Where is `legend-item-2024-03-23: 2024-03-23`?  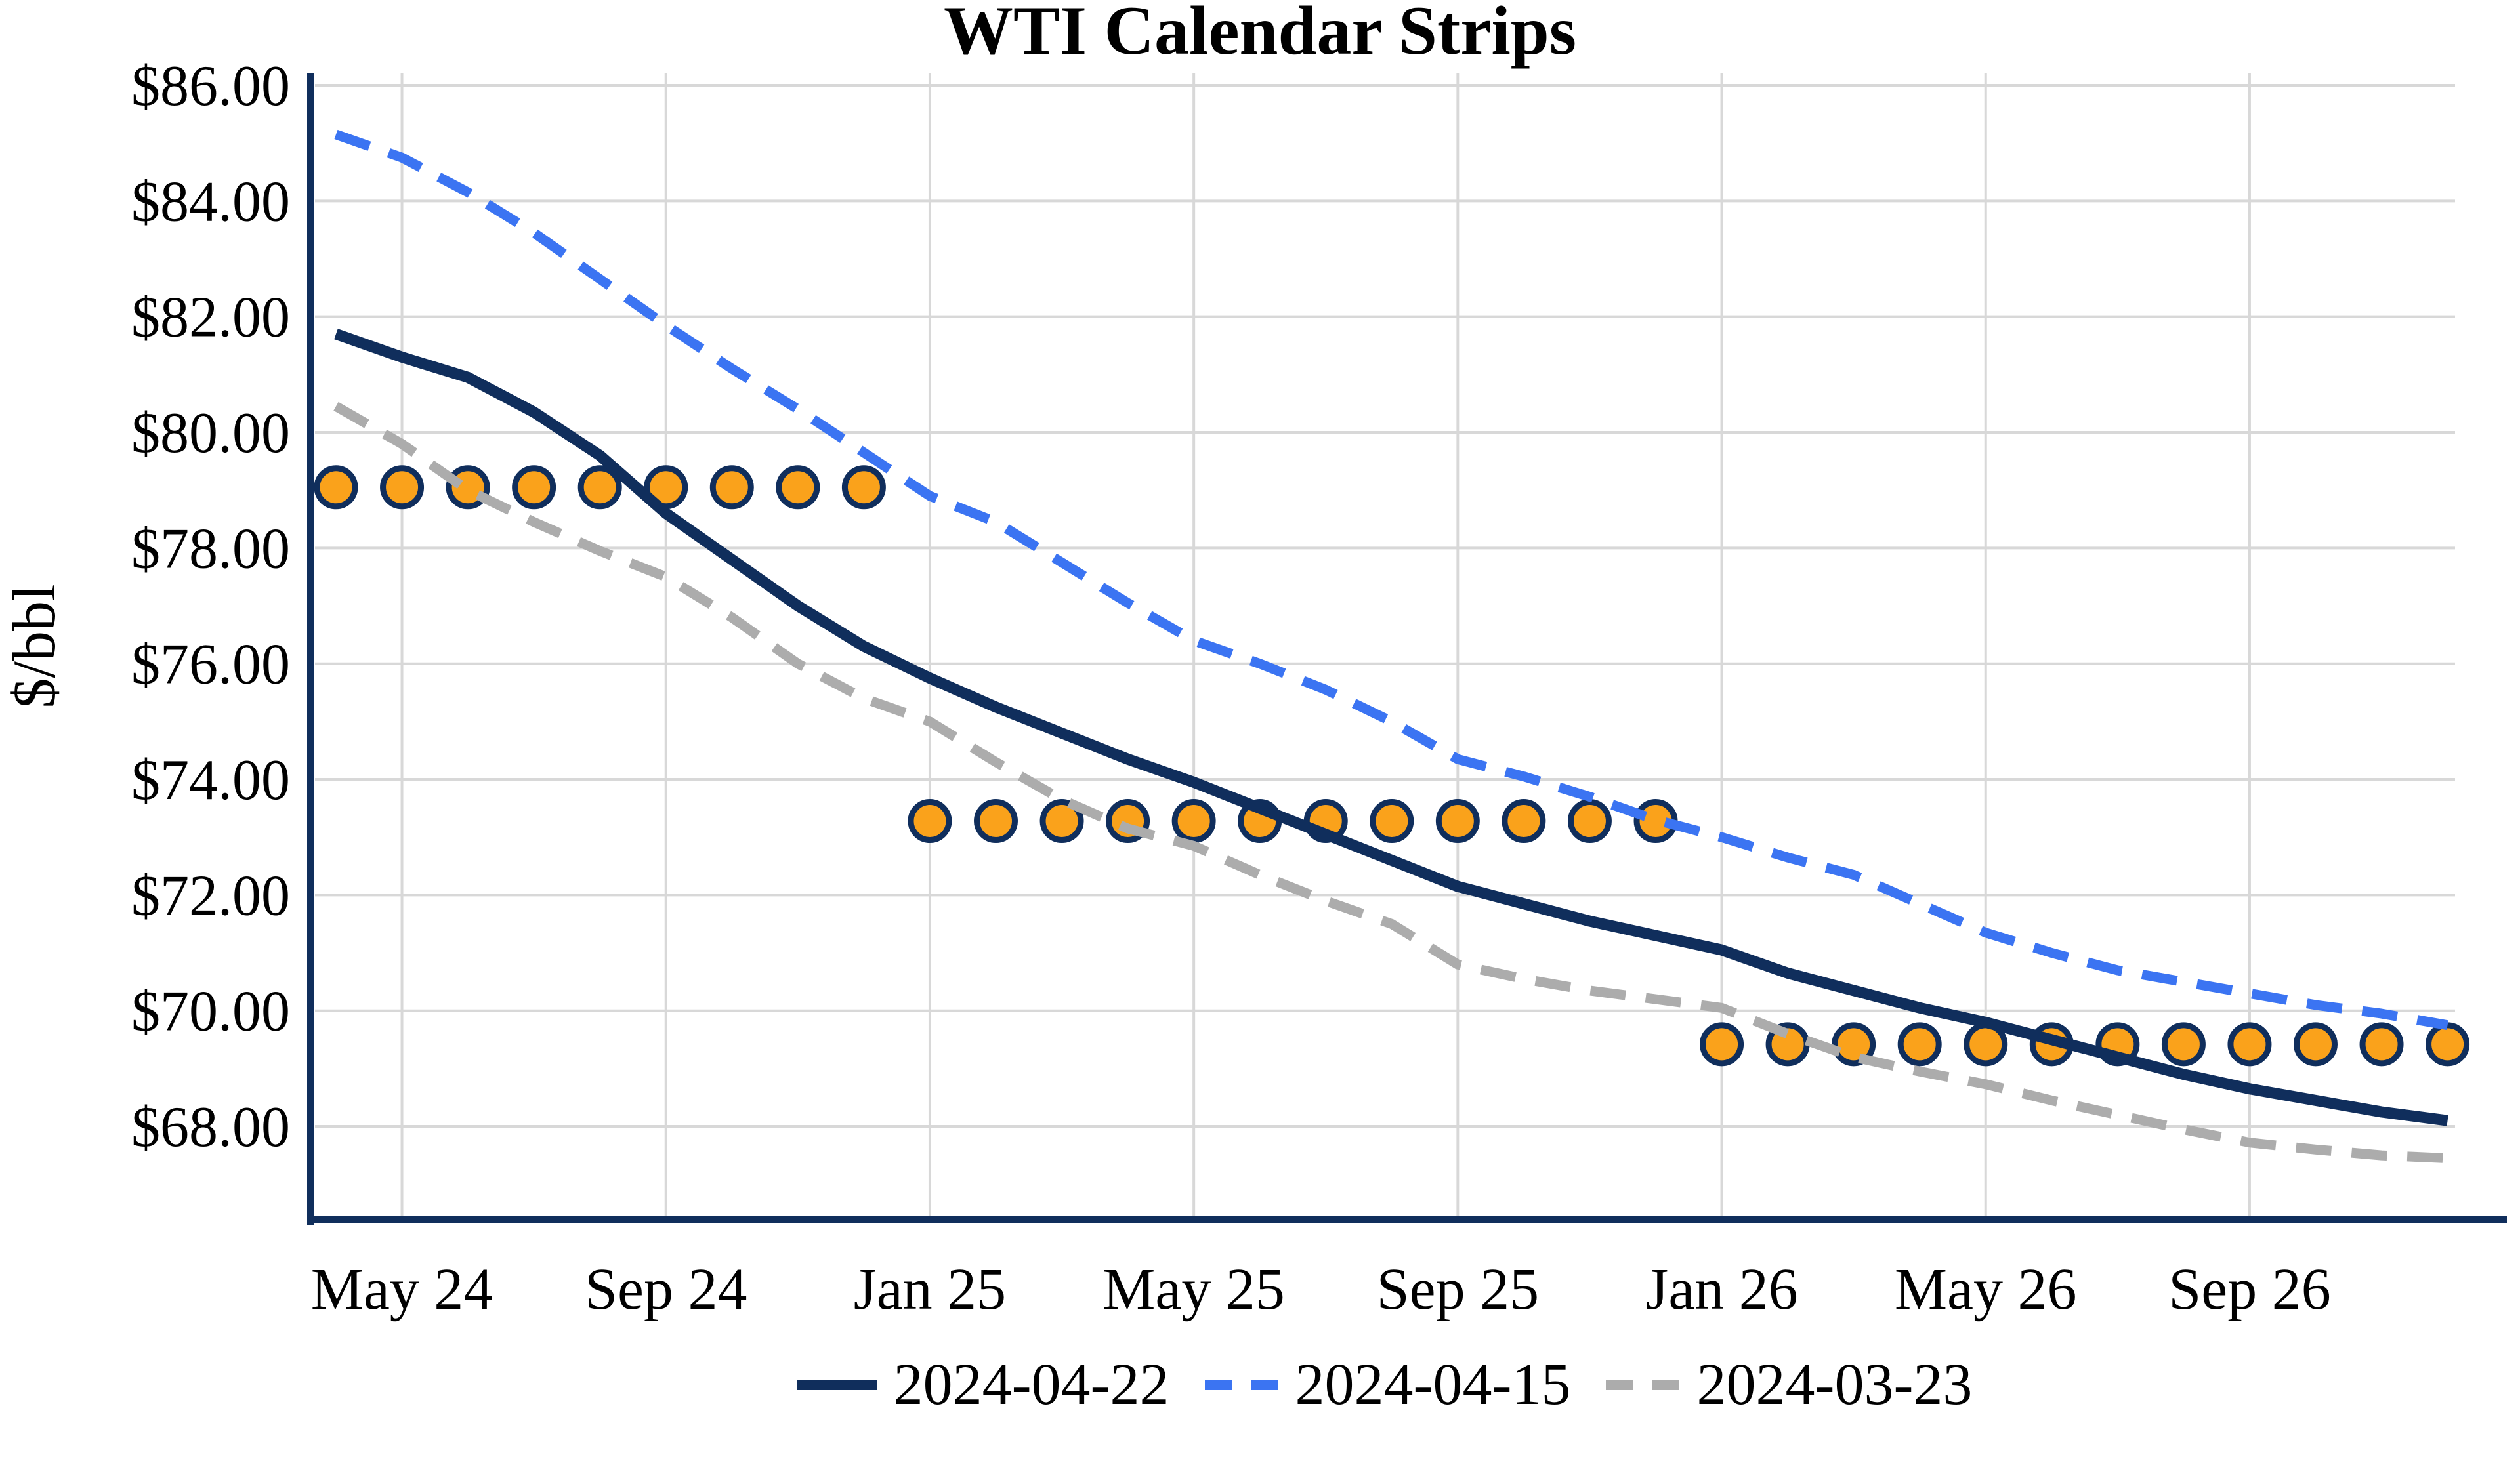
legend-item-2024-03-23: 2024-03-23 is located at coordinates (1789, 1384).